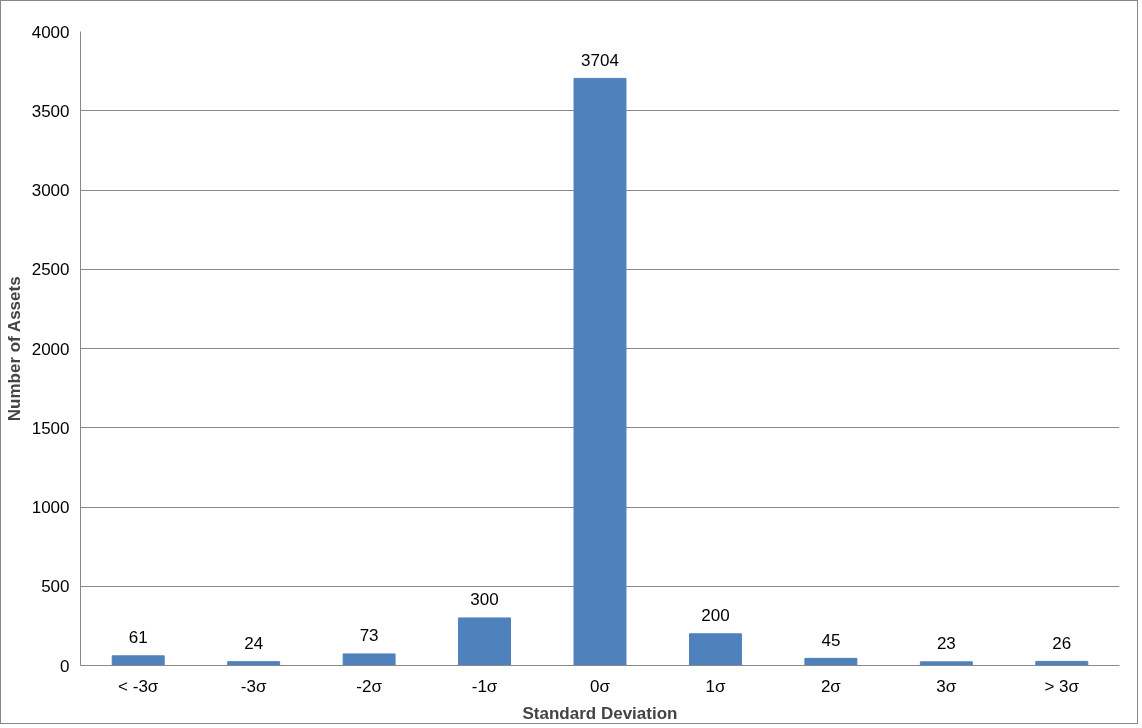 The width and height of the screenshot is (1142, 728). I want to click on data-label: 300, so click(484, 600).